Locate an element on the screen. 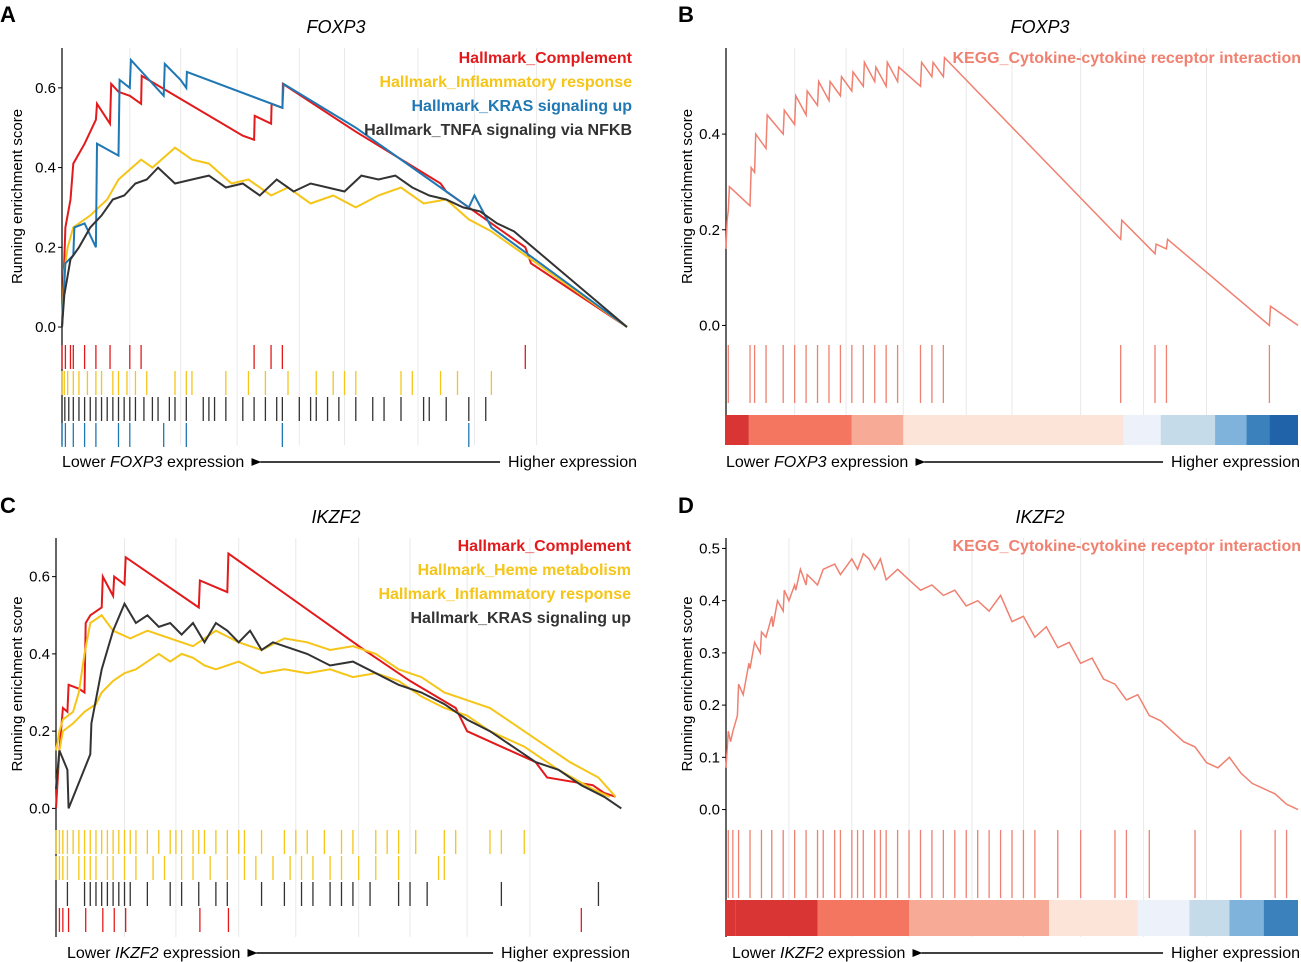  legend-entry: Hallmark_TNFA signaling via NFKB is located at coordinates (498, 130).